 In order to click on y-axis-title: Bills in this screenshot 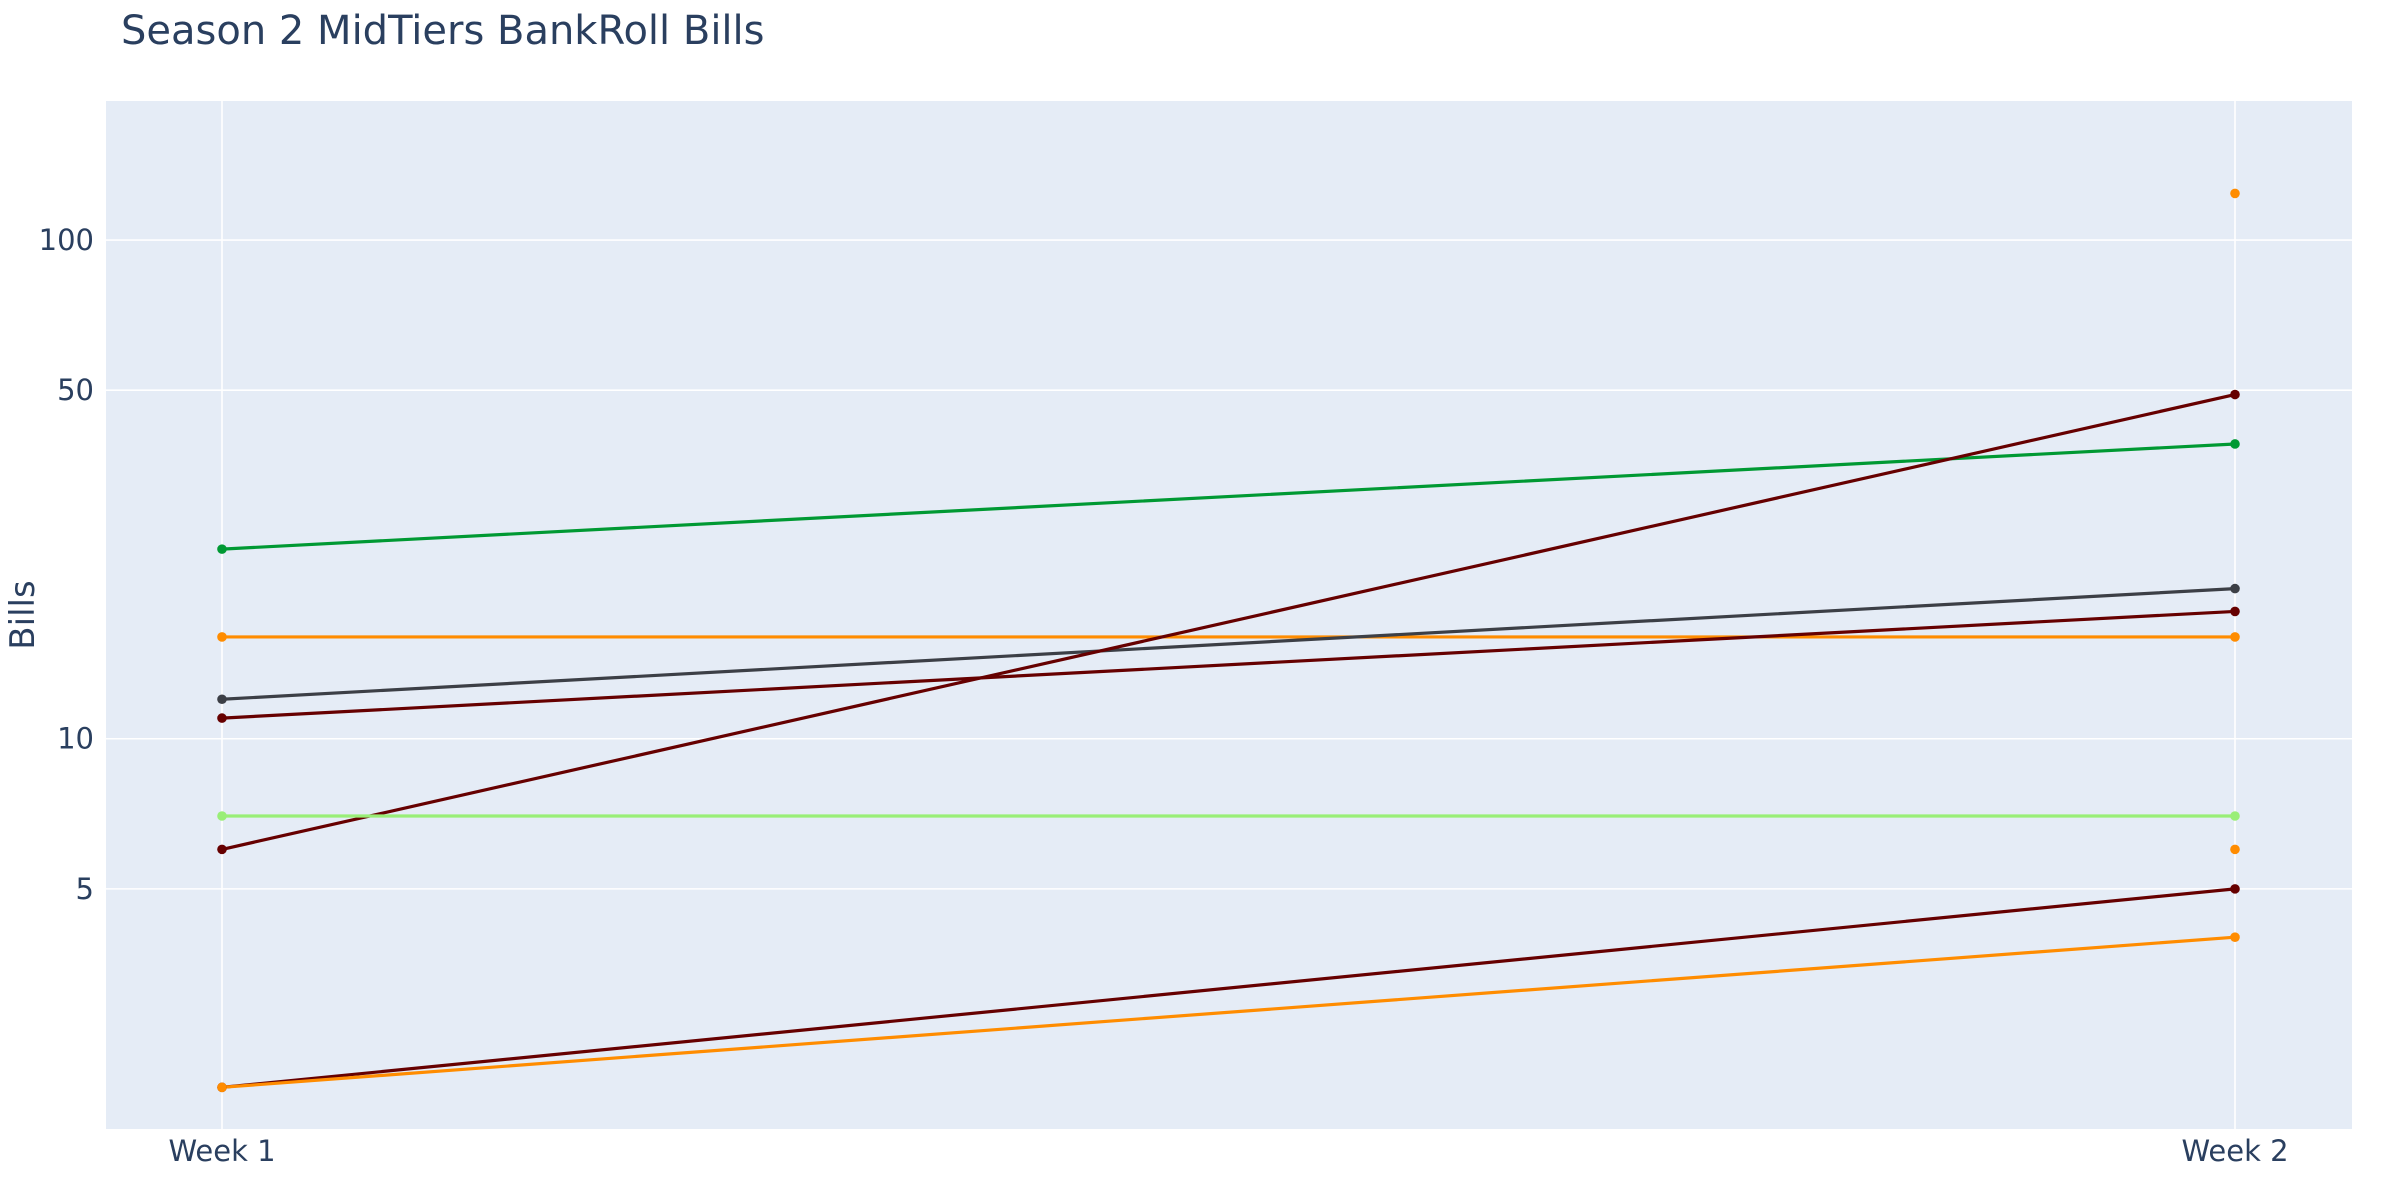, I will do `click(23, 614)`.